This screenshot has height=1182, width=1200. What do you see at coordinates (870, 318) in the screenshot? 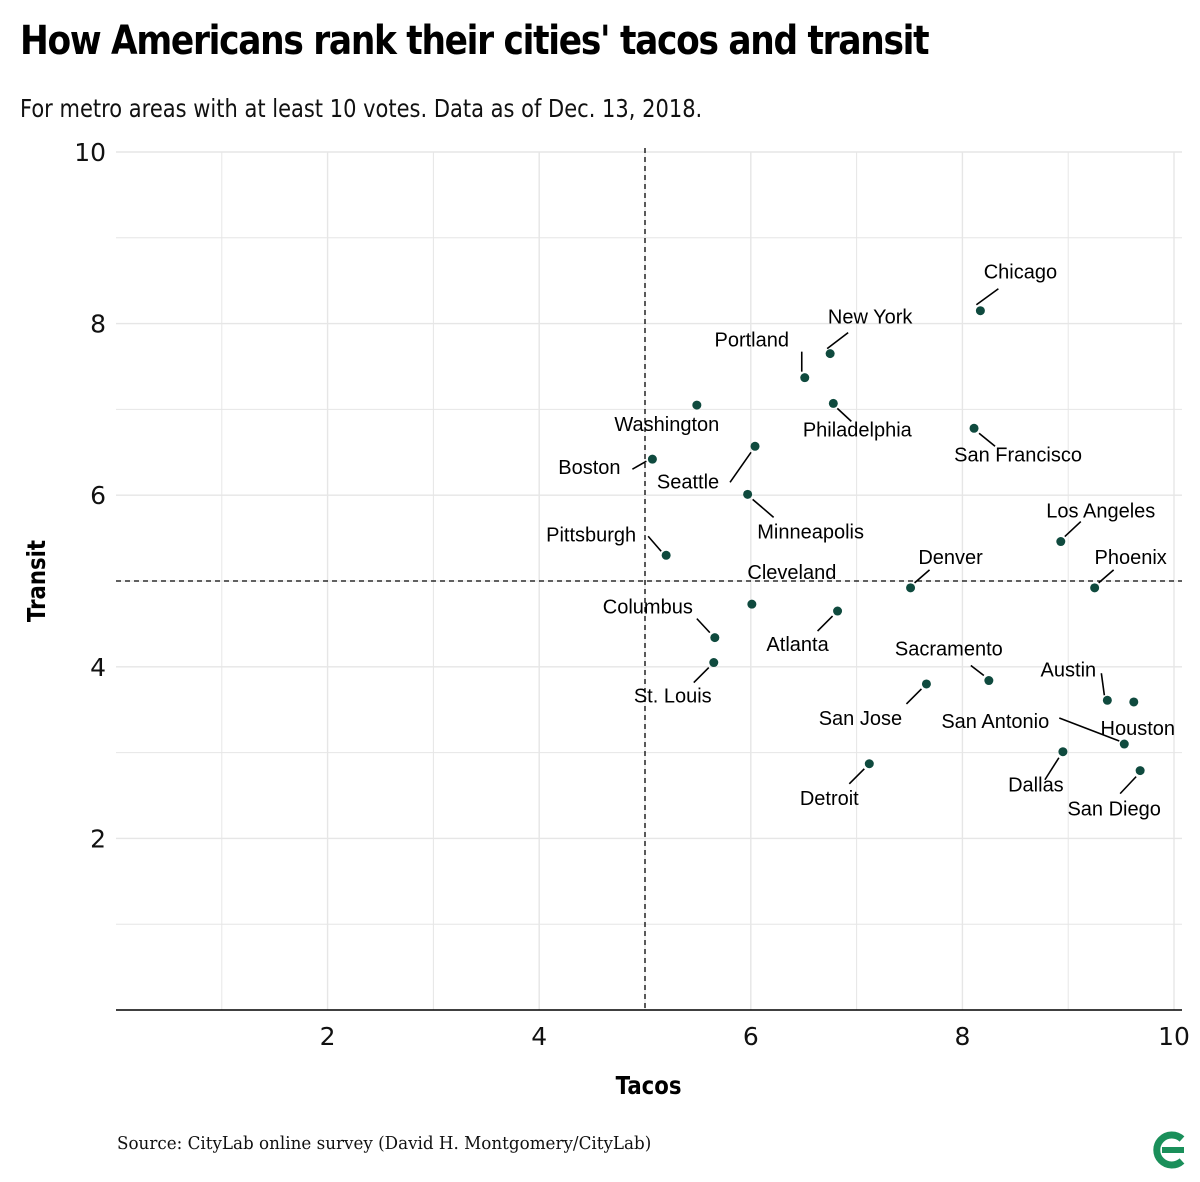
I see `city-label: New York` at bounding box center [870, 318].